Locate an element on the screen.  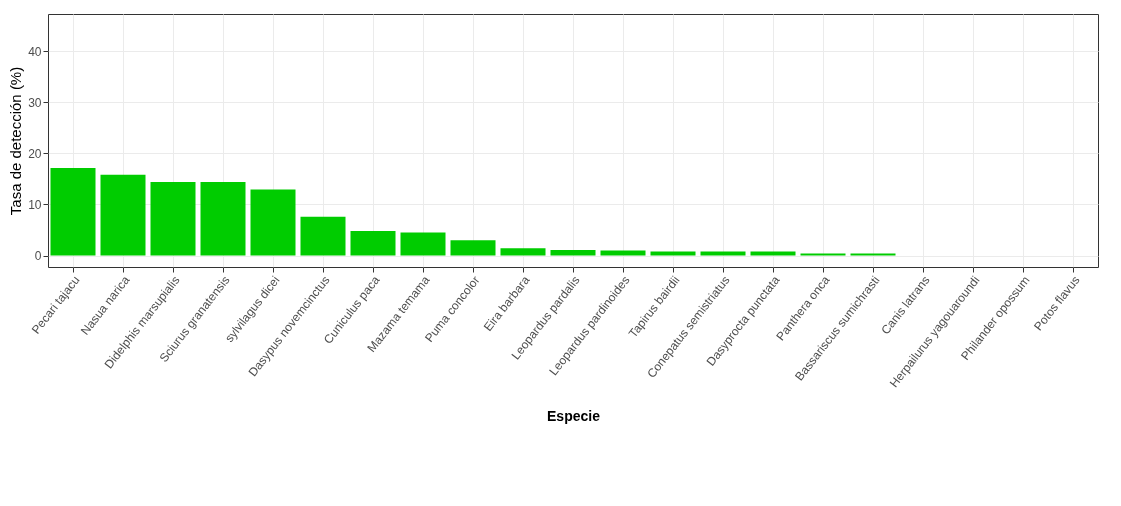
y-tick-label: 10 is located at coordinates (35, 204).